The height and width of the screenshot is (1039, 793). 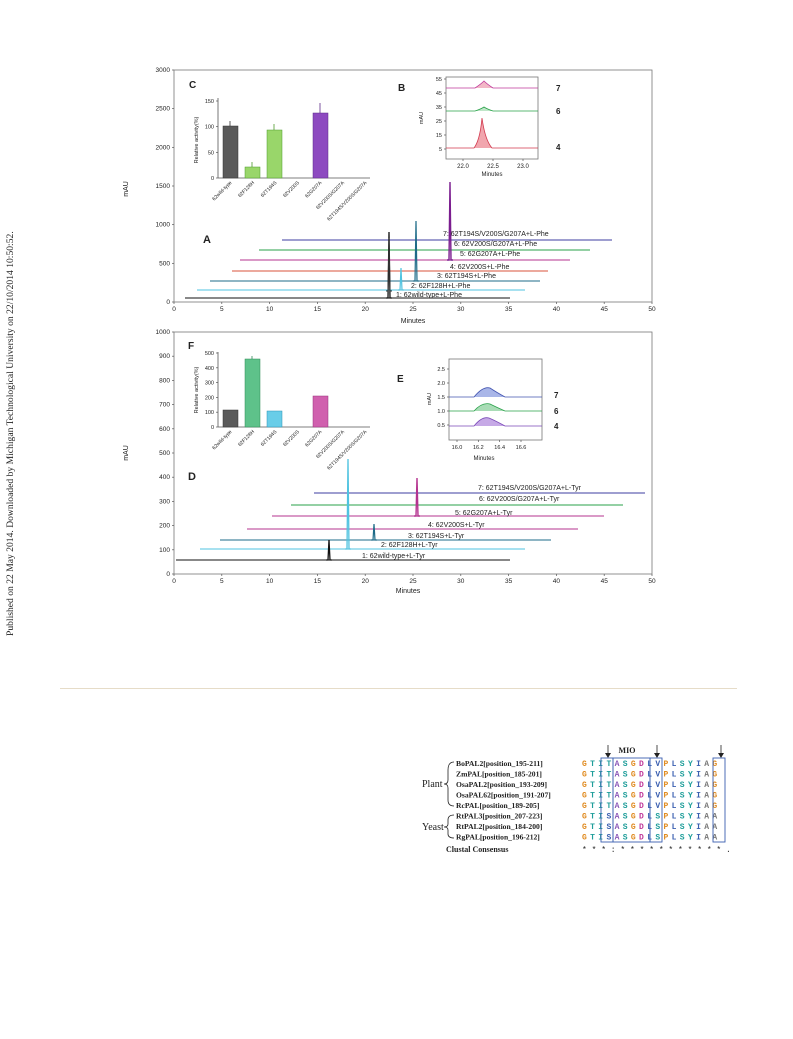 What do you see at coordinates (207, 240) in the screenshot?
I see `panel-A-letter: A` at bounding box center [207, 240].